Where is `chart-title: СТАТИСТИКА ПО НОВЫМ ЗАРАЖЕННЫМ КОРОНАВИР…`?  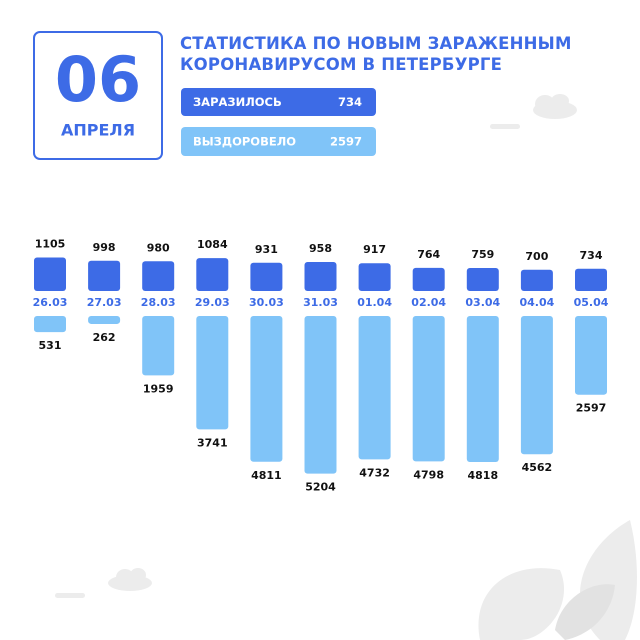 chart-title: СТАТИСТИКА ПО НОВЫМ ЗАРАЖЕННЫМ КОРОНАВИР… is located at coordinates (376, 54).